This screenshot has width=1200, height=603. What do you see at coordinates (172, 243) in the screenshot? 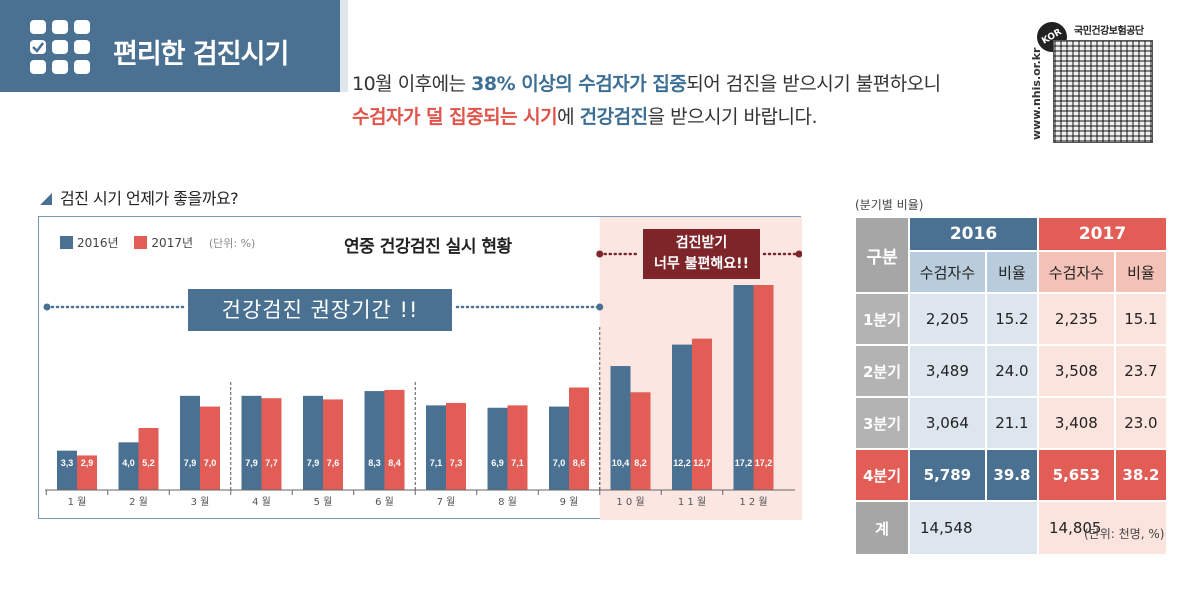
I see `legend-label: 2017년` at bounding box center [172, 243].